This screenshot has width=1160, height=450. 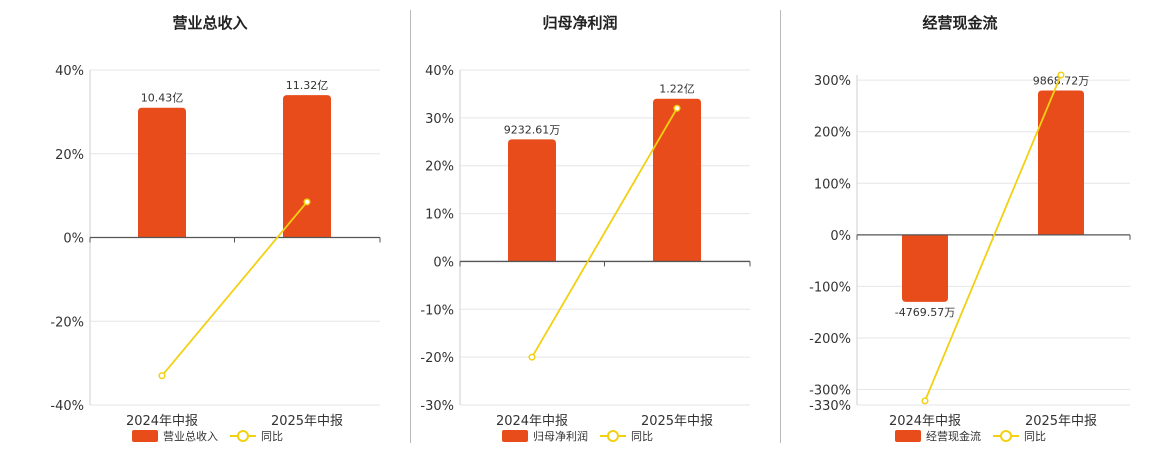 I want to click on bar-data-label: 10.43亿, so click(x=162, y=98).